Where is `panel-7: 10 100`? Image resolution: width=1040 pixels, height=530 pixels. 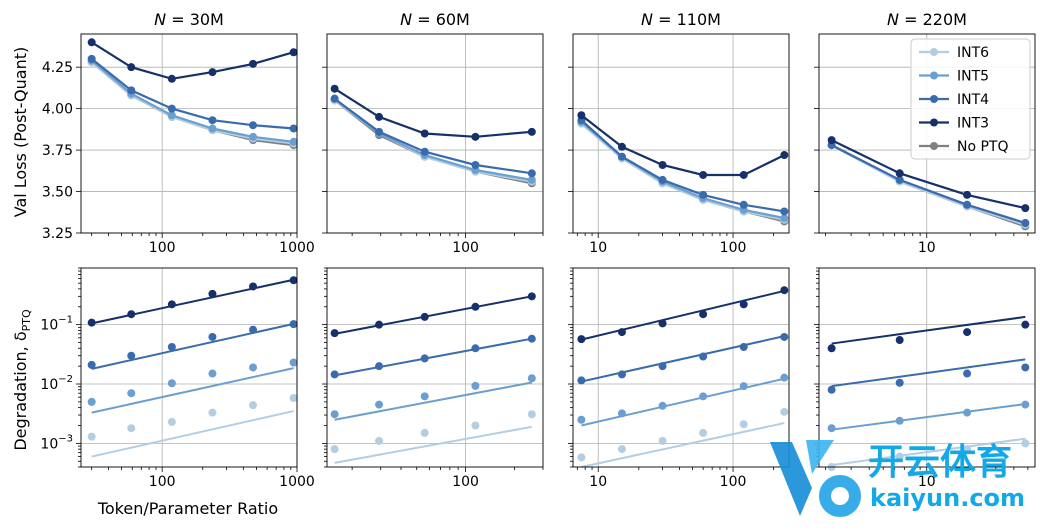
panel-7: 10 100 is located at coordinates (679, 378).